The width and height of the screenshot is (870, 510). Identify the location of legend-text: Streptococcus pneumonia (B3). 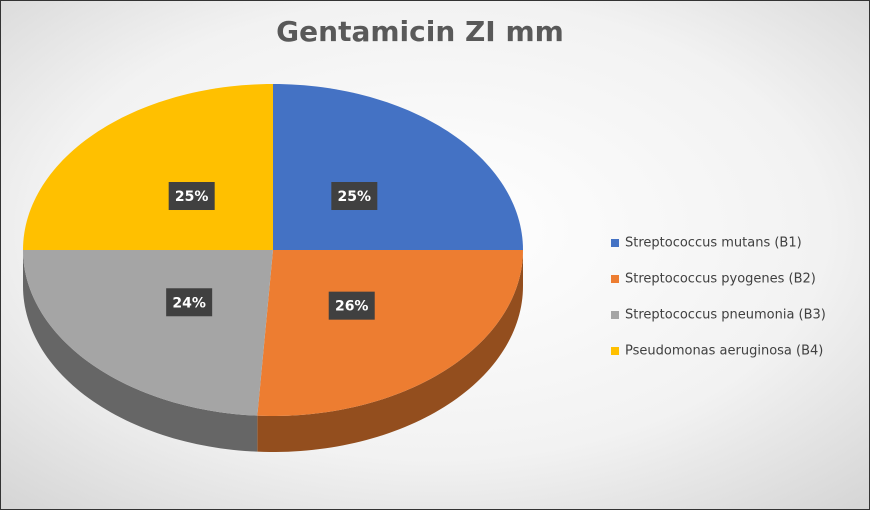
(725, 315).